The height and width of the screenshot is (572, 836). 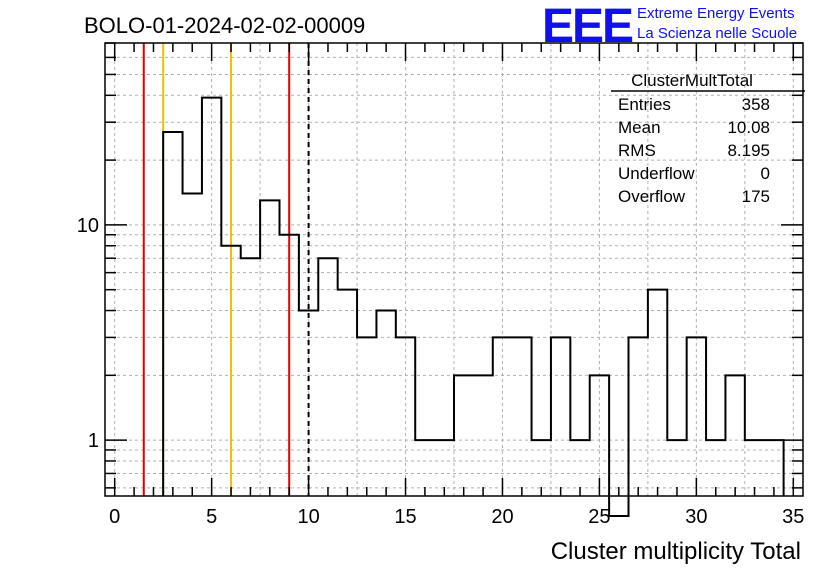 What do you see at coordinates (88, 226) in the screenshot?
I see `y-tick-label: 10` at bounding box center [88, 226].